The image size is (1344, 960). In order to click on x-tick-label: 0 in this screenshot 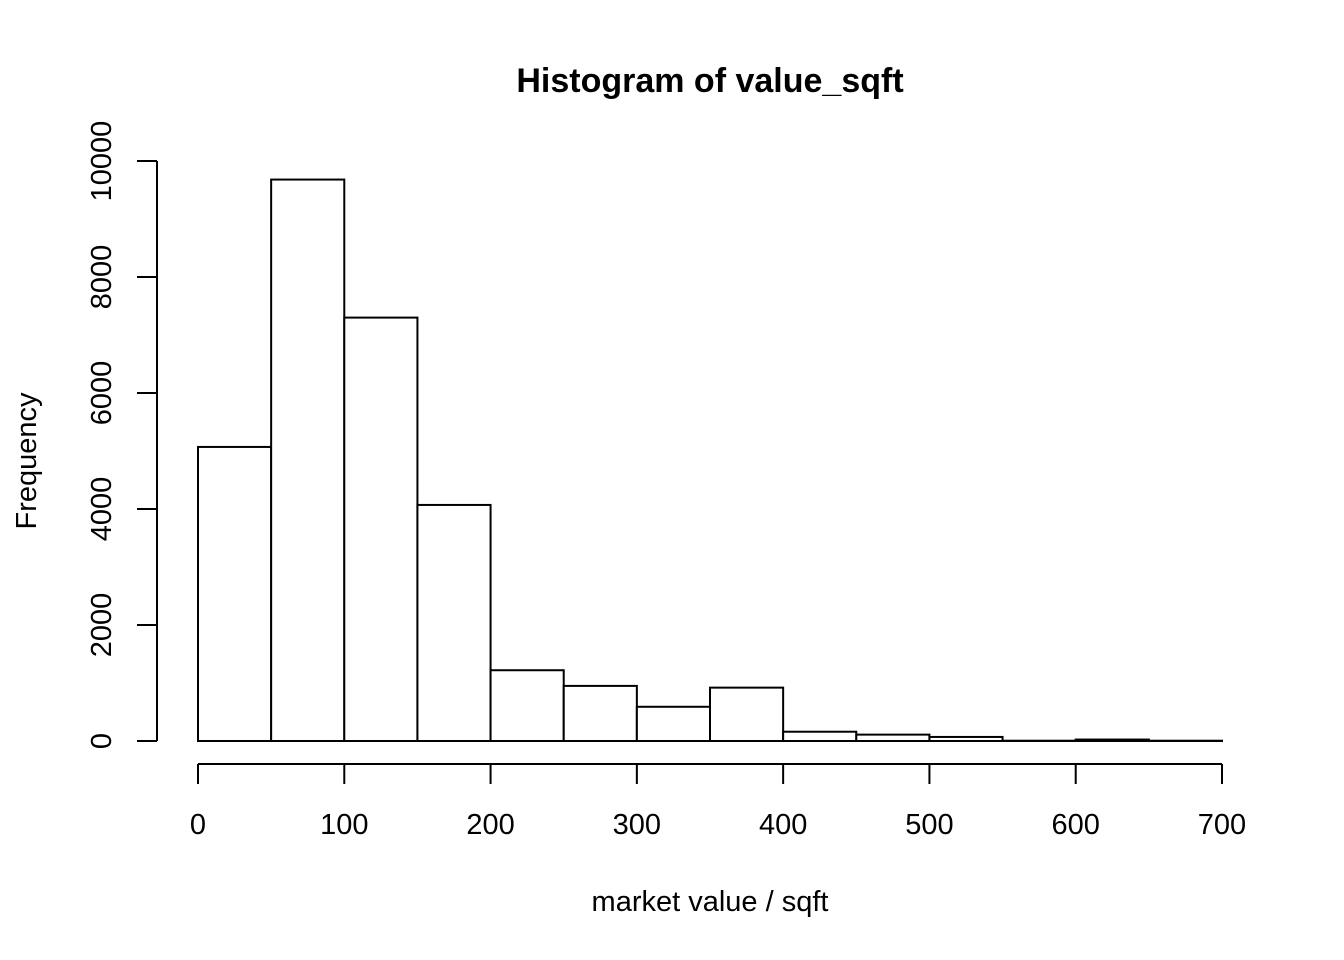, I will do `click(198, 825)`.